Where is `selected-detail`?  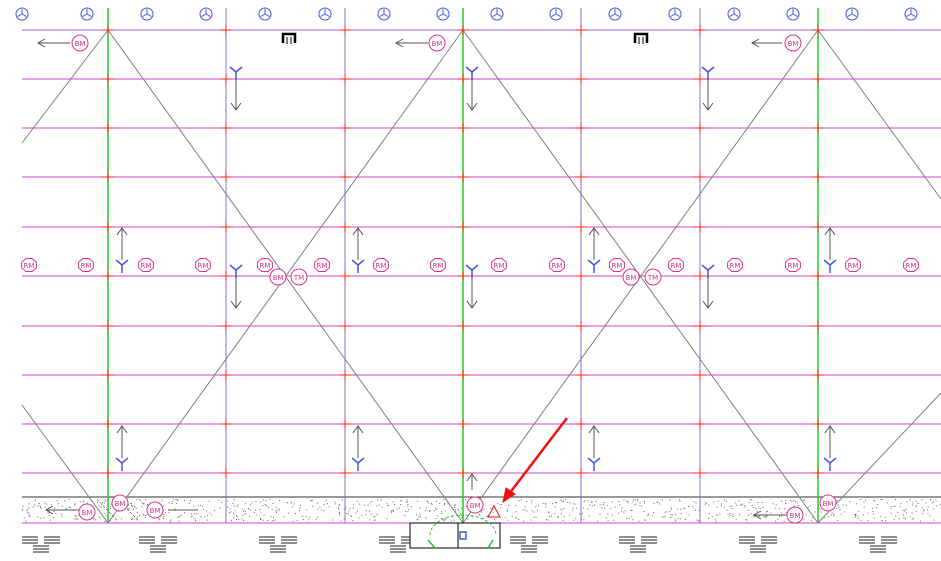 selected-detail is located at coordinates (455, 531).